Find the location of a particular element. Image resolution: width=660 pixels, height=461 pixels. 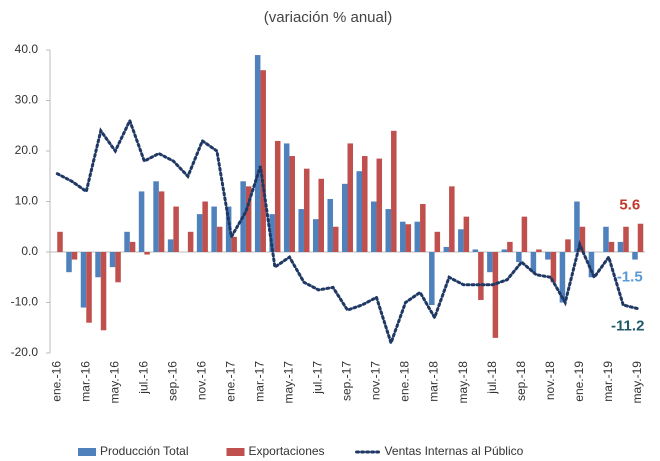

x-tick-label: jul.-18 is located at coordinates (492, 378).